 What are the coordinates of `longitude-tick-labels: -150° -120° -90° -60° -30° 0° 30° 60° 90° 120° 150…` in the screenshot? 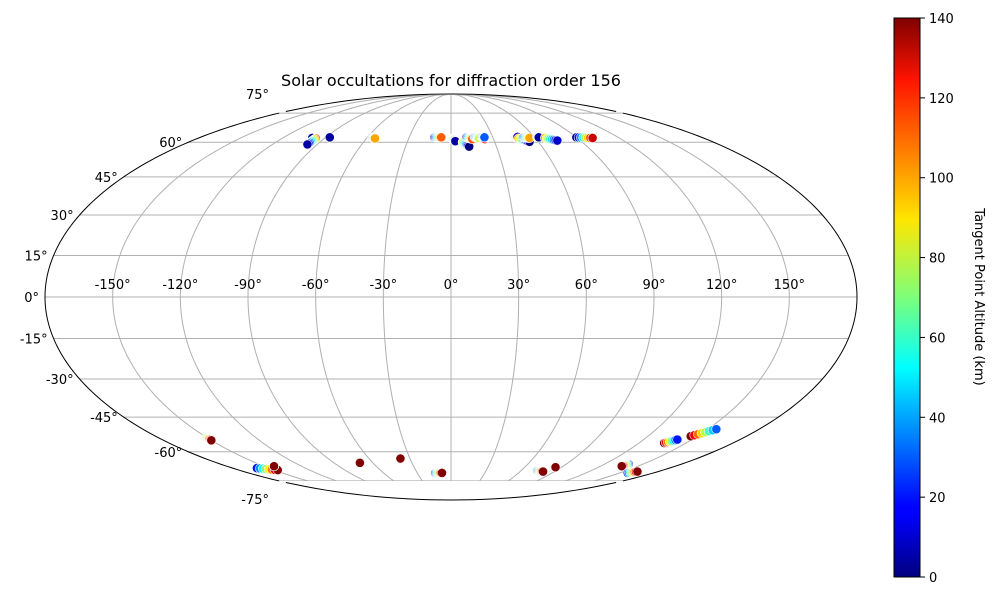 It's located at (450, 285).